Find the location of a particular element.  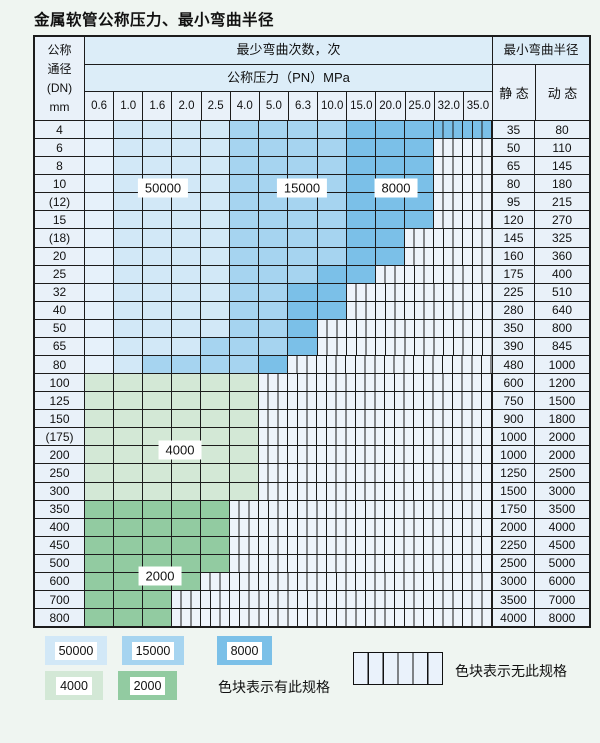

static-header: 静 态 is located at coordinates (514, 92).